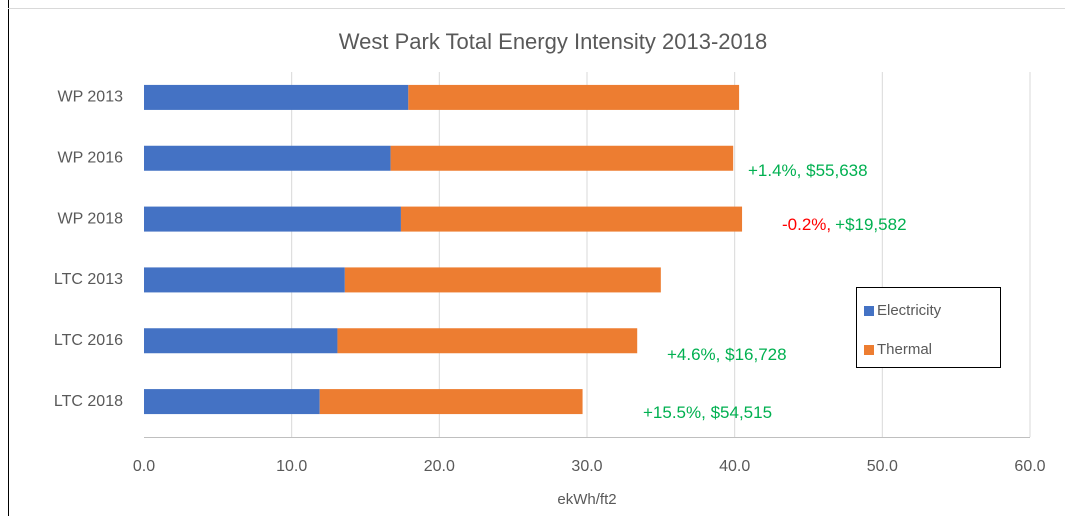  Describe the element at coordinates (90, 97) in the screenshot. I see `y-tick-label: WP 2013` at that location.